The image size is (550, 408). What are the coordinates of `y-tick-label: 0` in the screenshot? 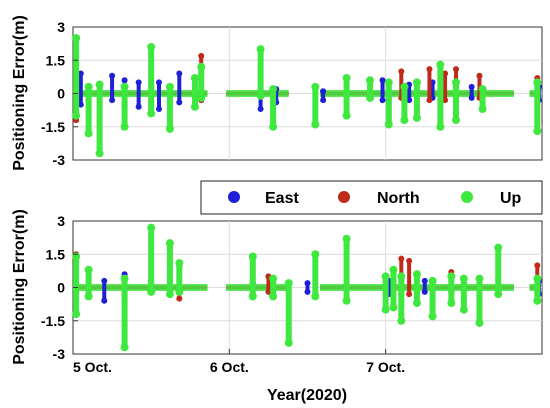 It's located at (61, 288).